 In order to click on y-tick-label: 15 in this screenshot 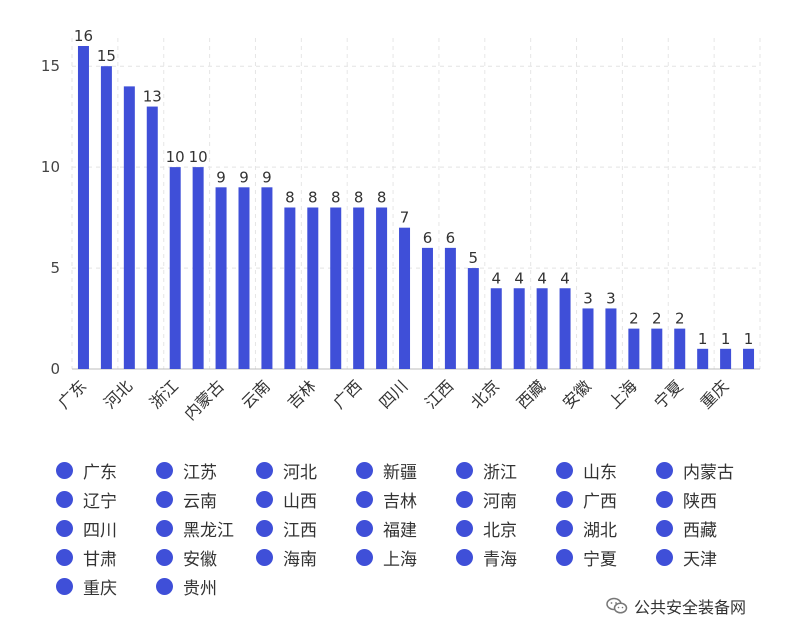, I will do `click(50, 66)`.